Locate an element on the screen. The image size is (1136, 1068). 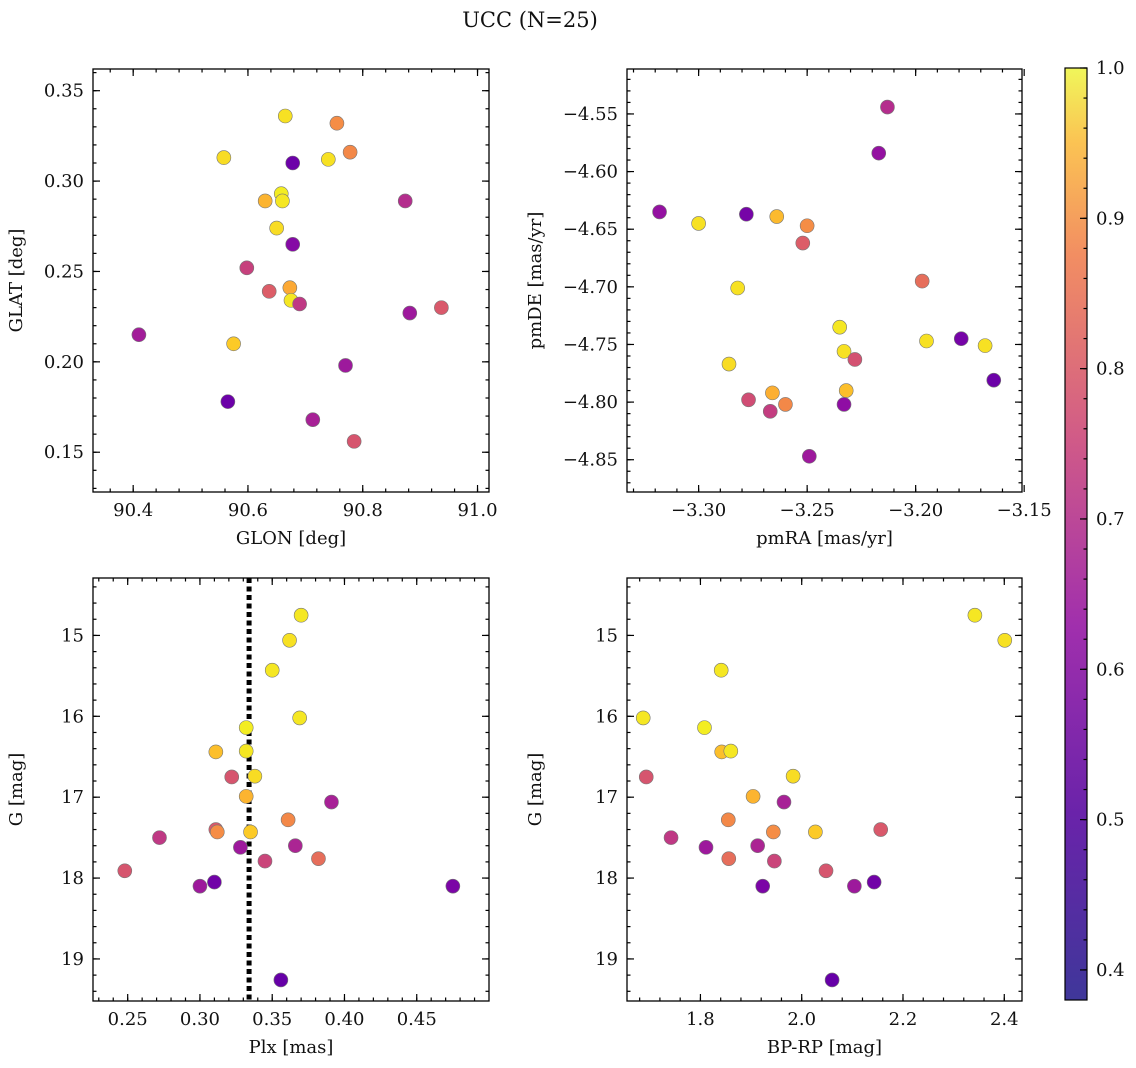
x-tick-label: 90.6 is located at coordinates (248, 510).